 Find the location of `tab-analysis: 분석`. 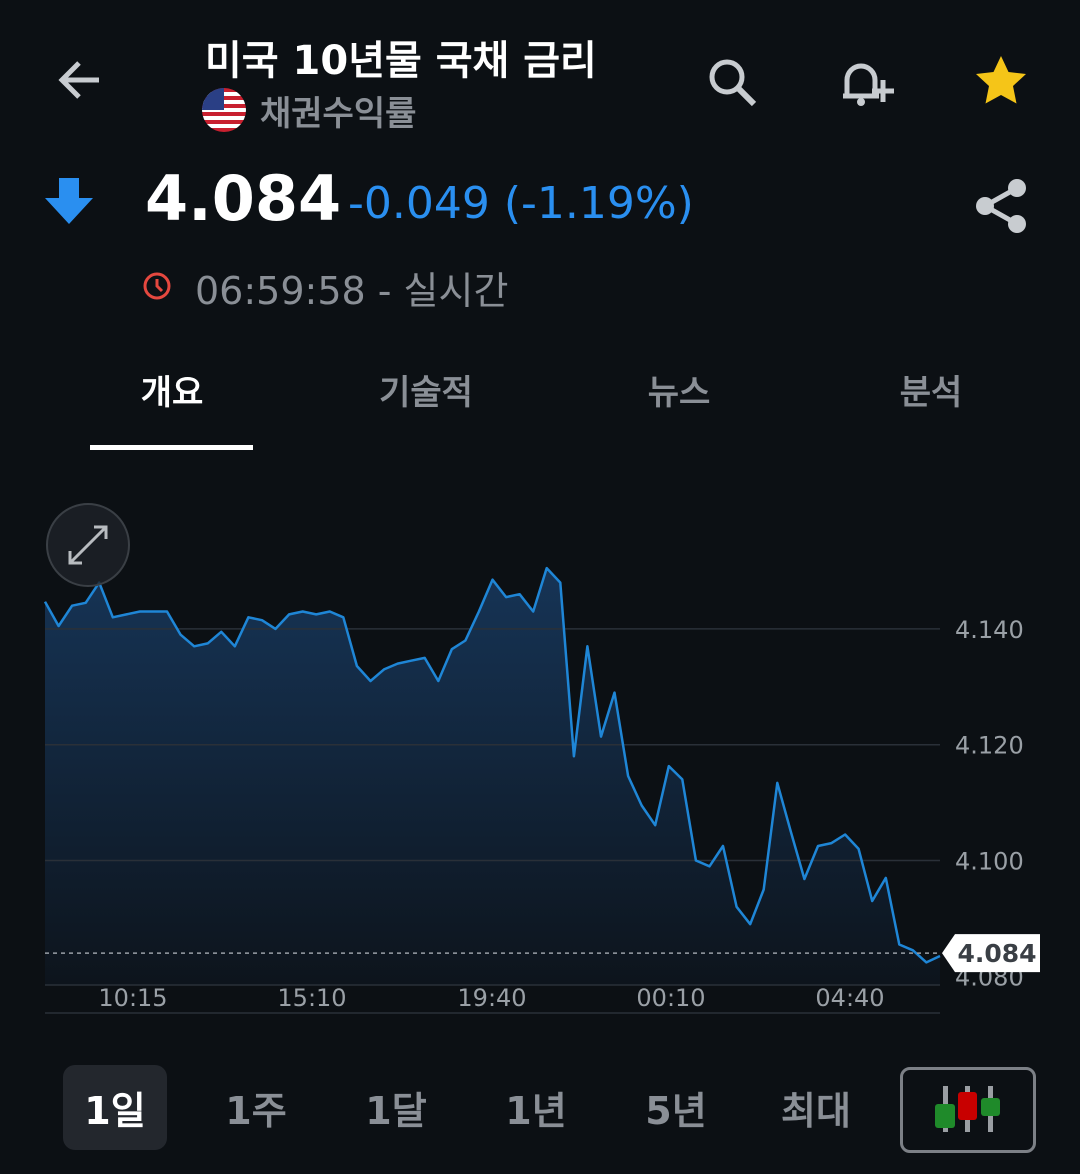

tab-analysis: 분석 is located at coordinates (931, 393).